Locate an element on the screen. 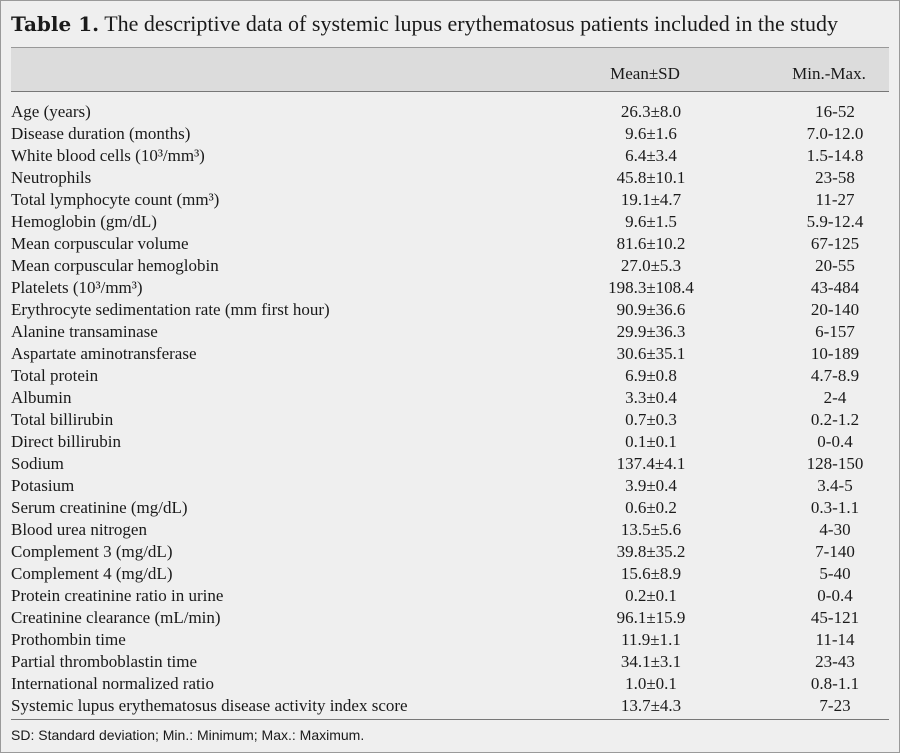 The width and height of the screenshot is (900, 753). min-max-cell: 16-52 is located at coordinates (835, 111).